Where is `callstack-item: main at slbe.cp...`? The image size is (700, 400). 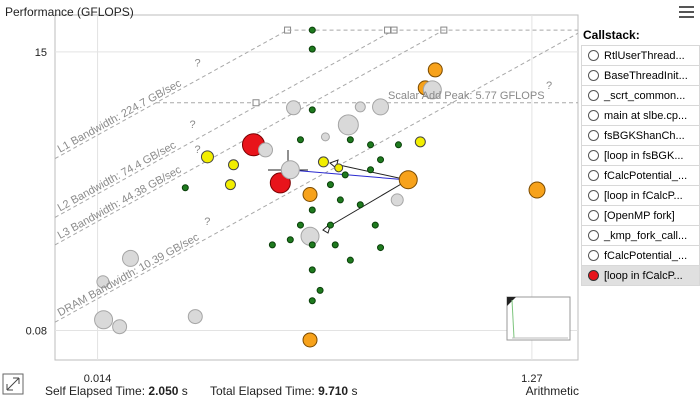
callstack-item: main at slbe.cp... is located at coordinates (640, 116).